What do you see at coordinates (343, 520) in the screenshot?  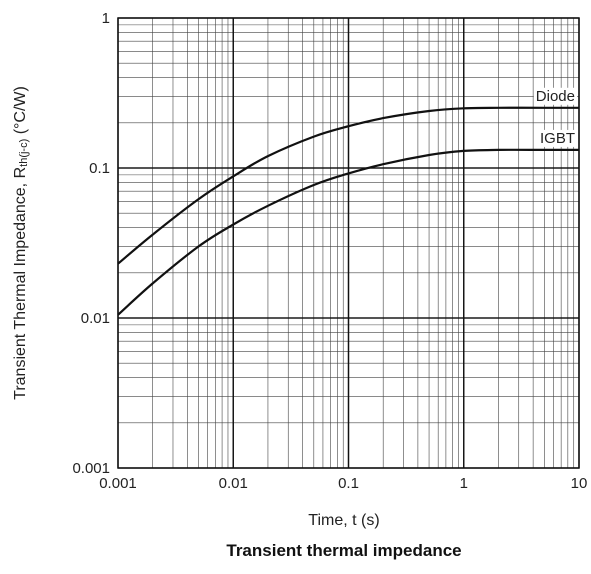 I see `x-axis-label: Time, t (s)` at bounding box center [343, 520].